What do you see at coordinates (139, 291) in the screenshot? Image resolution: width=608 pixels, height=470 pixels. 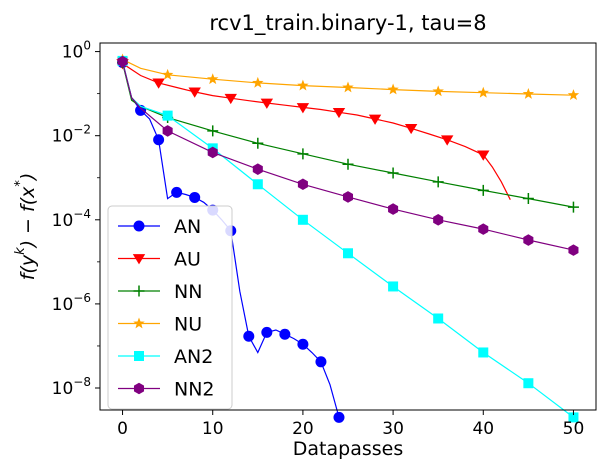 I see `legend-marker-nn` at bounding box center [139, 291].